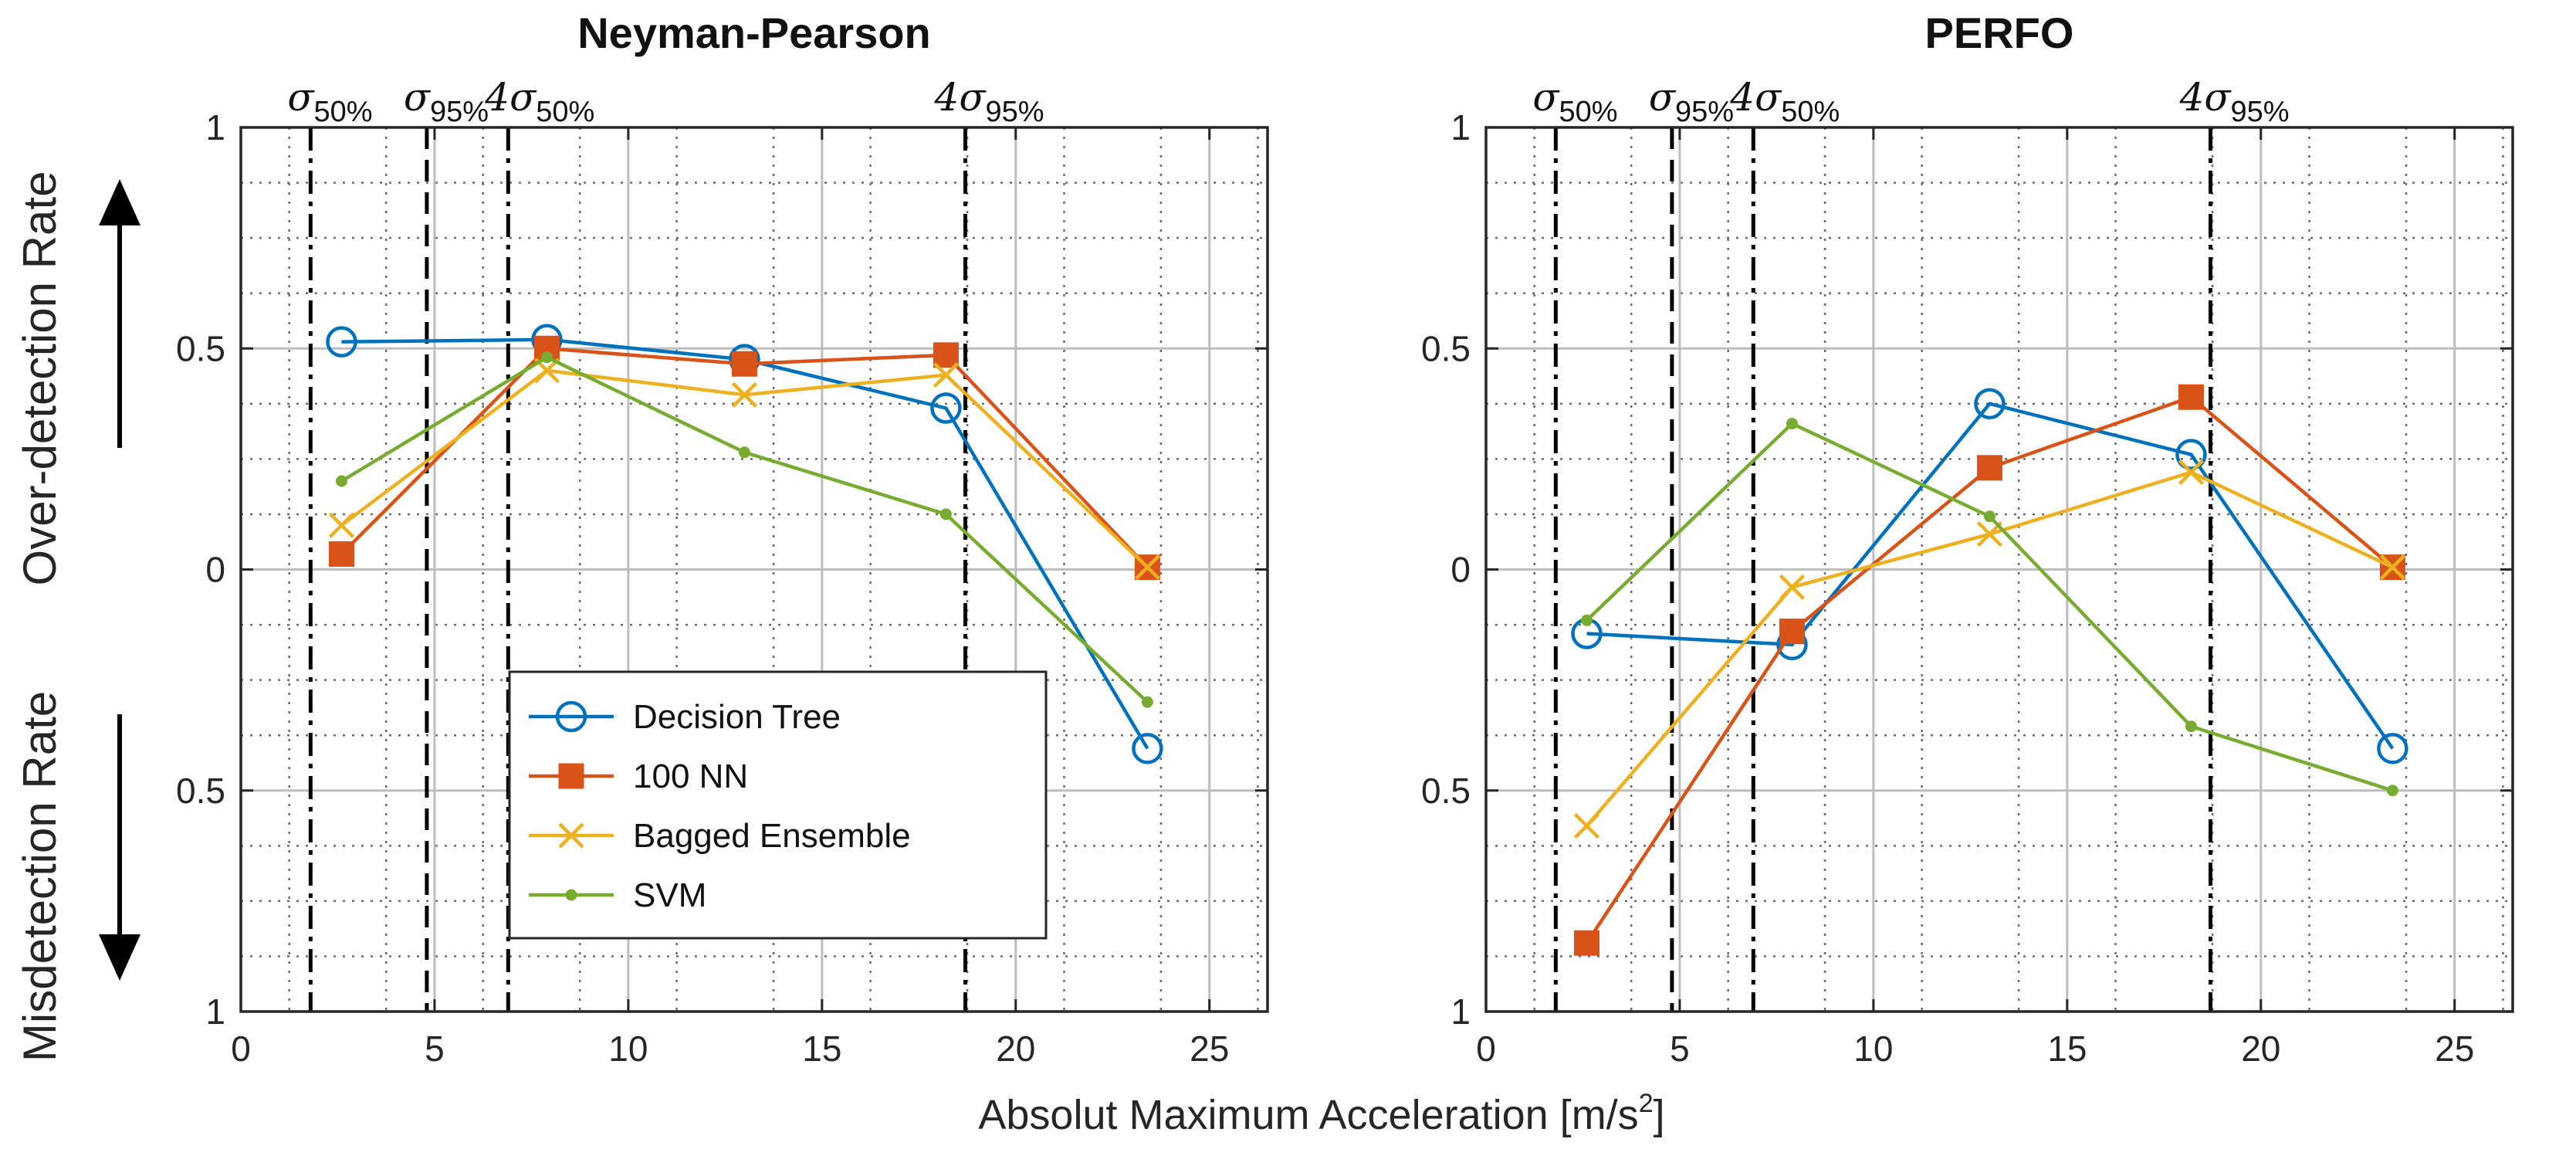 The image size is (2576, 1149). I want to click on misdetection-label: Misdetection Rate, so click(40, 876).